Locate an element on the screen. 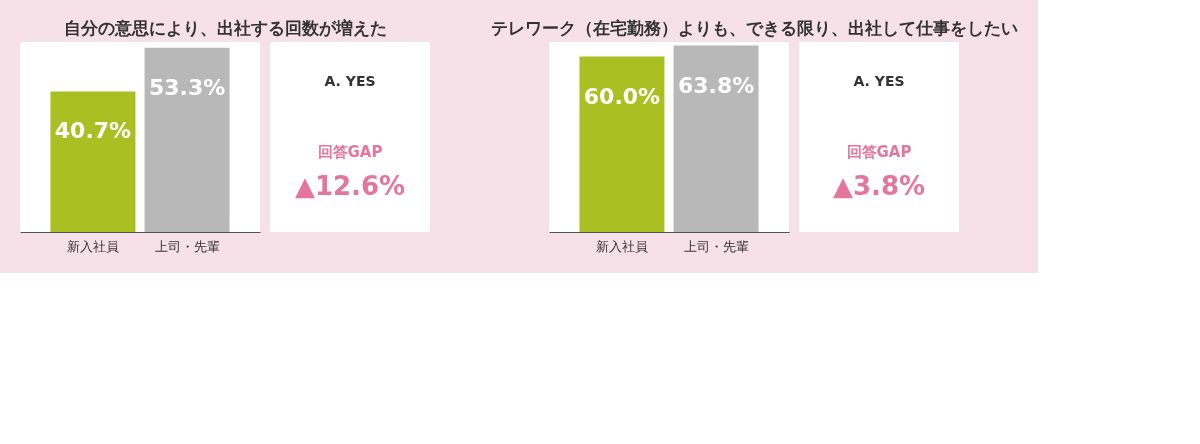 The image size is (1200, 444). data-label: 40.7% is located at coordinates (93, 131).